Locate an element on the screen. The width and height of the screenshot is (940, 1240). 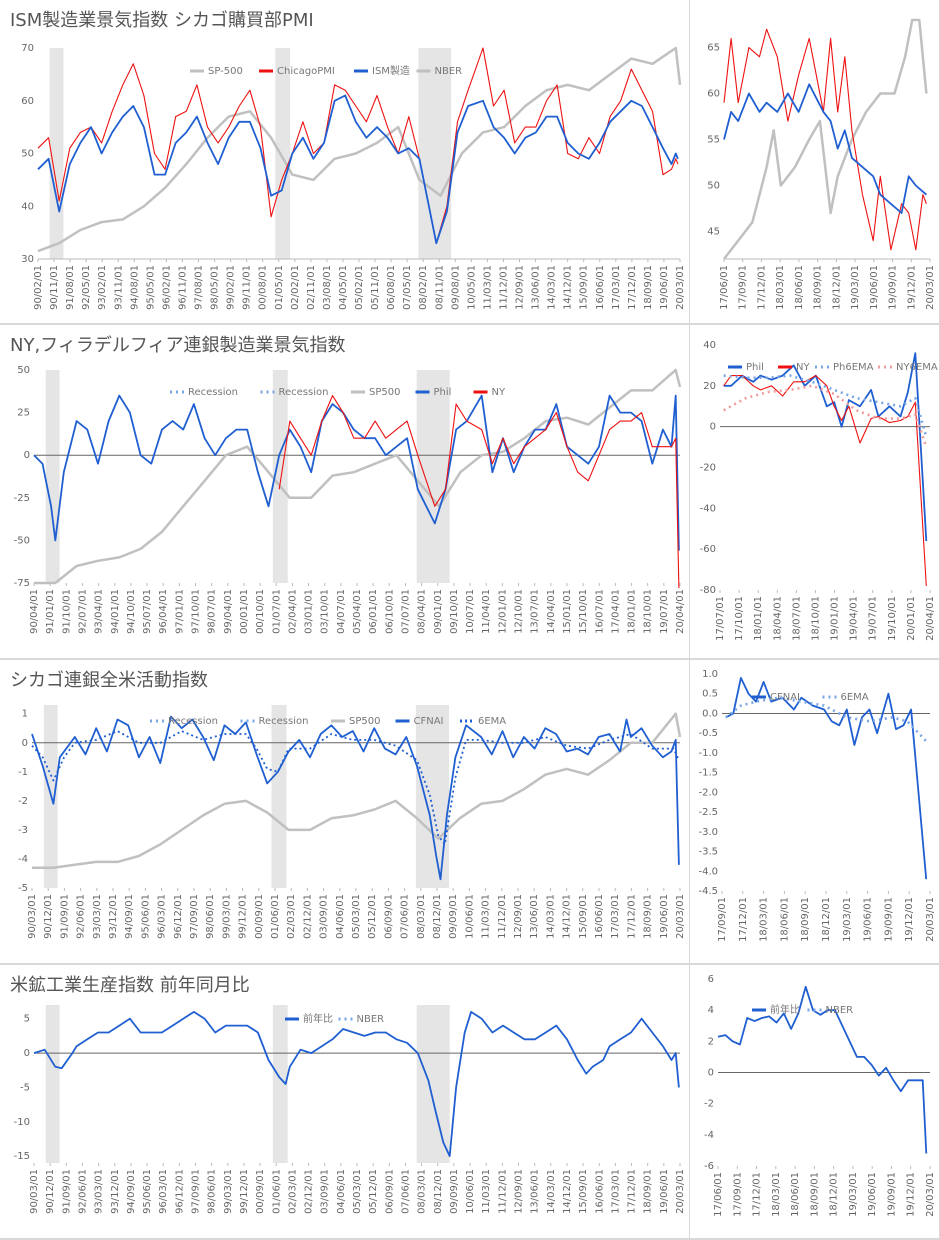
x-tick-label: 18/07/01 is located at coordinates (796, 618).